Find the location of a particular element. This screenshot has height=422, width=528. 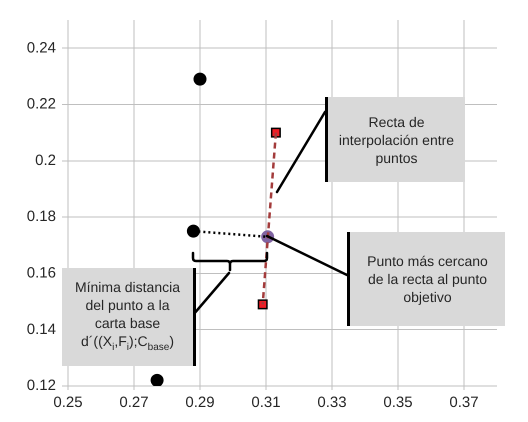

x-tick-label: 0.31 is located at coordinates (266, 403).